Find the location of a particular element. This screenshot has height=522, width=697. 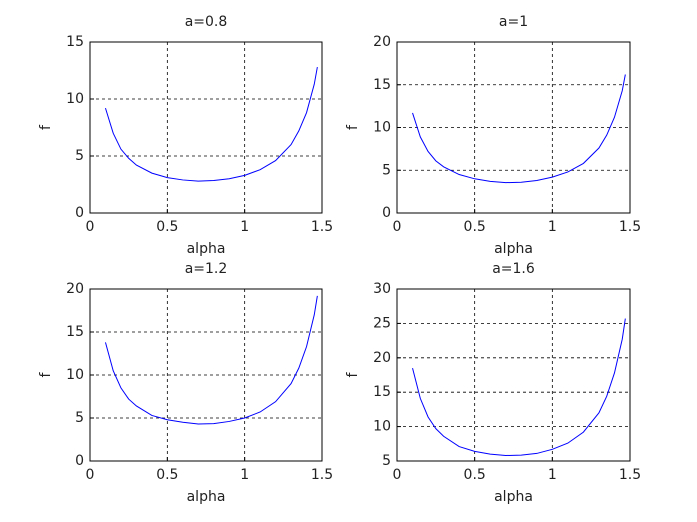

chart-title: a=1.6 is located at coordinates (513, 269).